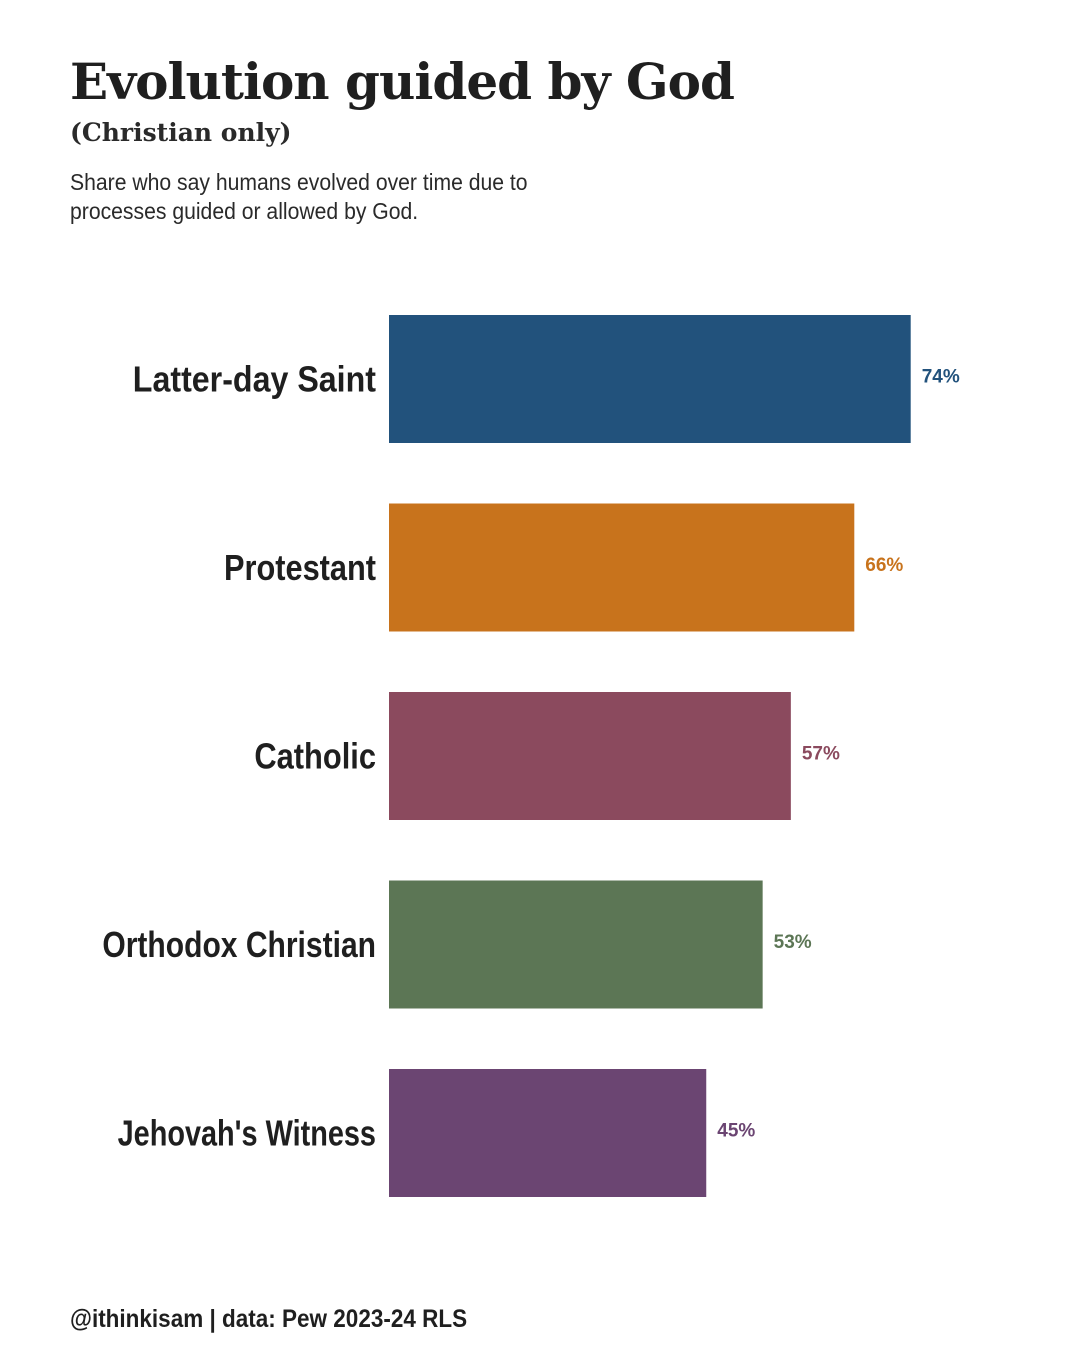  What do you see at coordinates (650, 379) in the screenshot?
I see `bar-latter-day-saint` at bounding box center [650, 379].